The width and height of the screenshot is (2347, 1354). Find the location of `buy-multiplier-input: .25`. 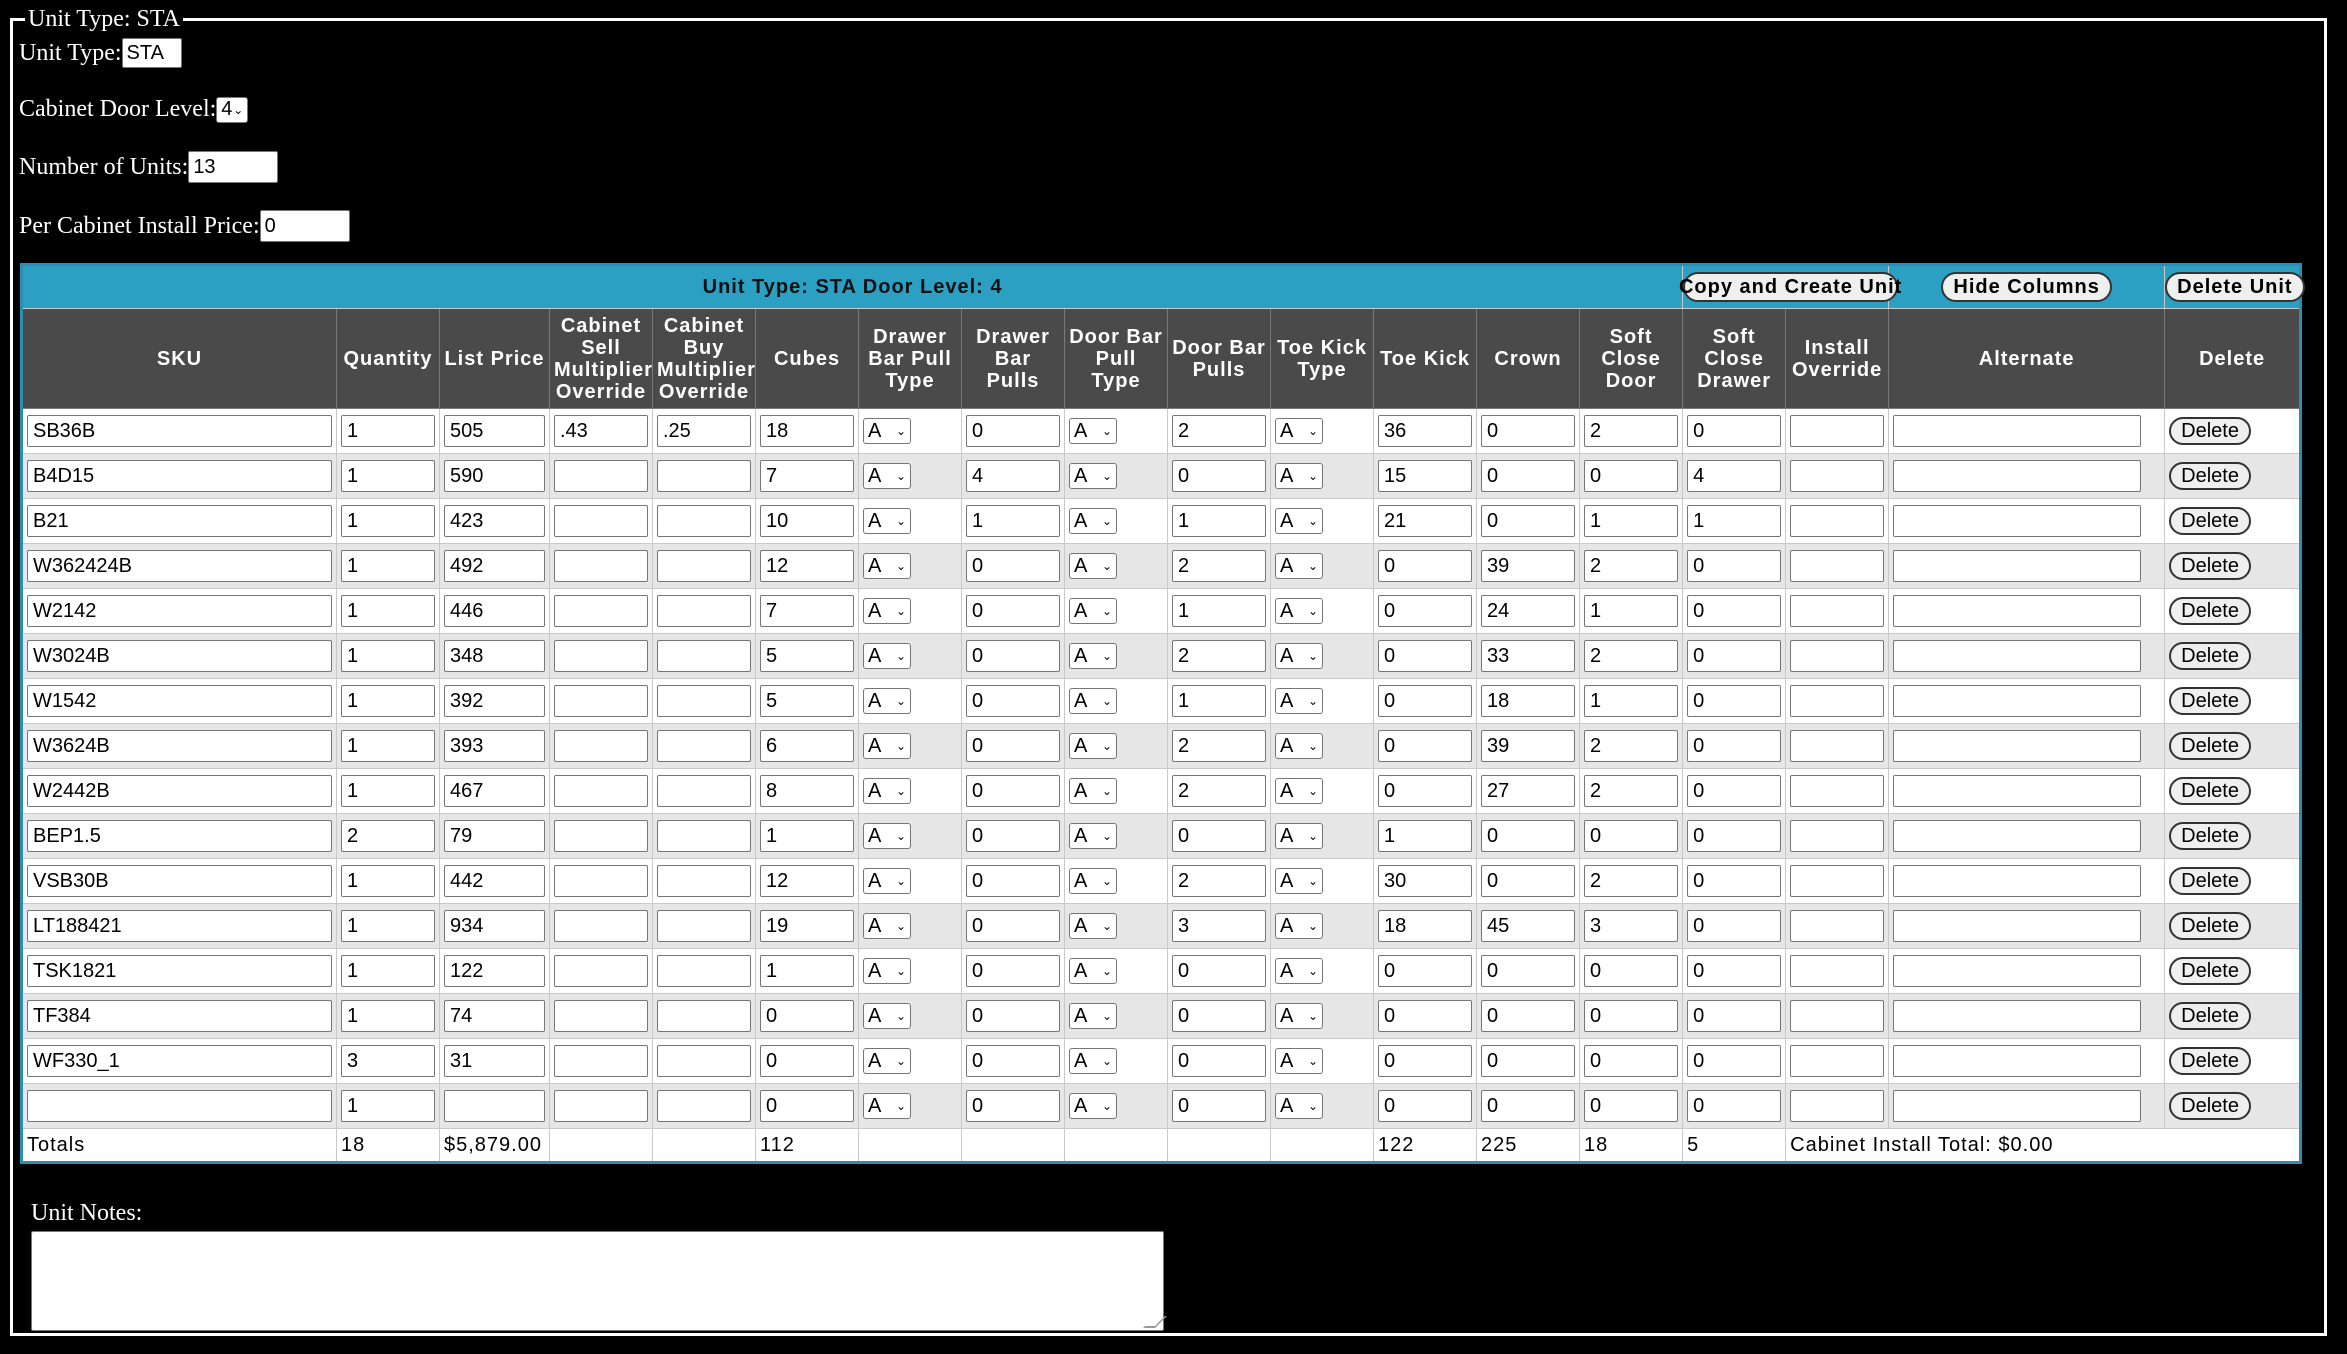

buy-multiplier-input: .25 is located at coordinates (704, 431).